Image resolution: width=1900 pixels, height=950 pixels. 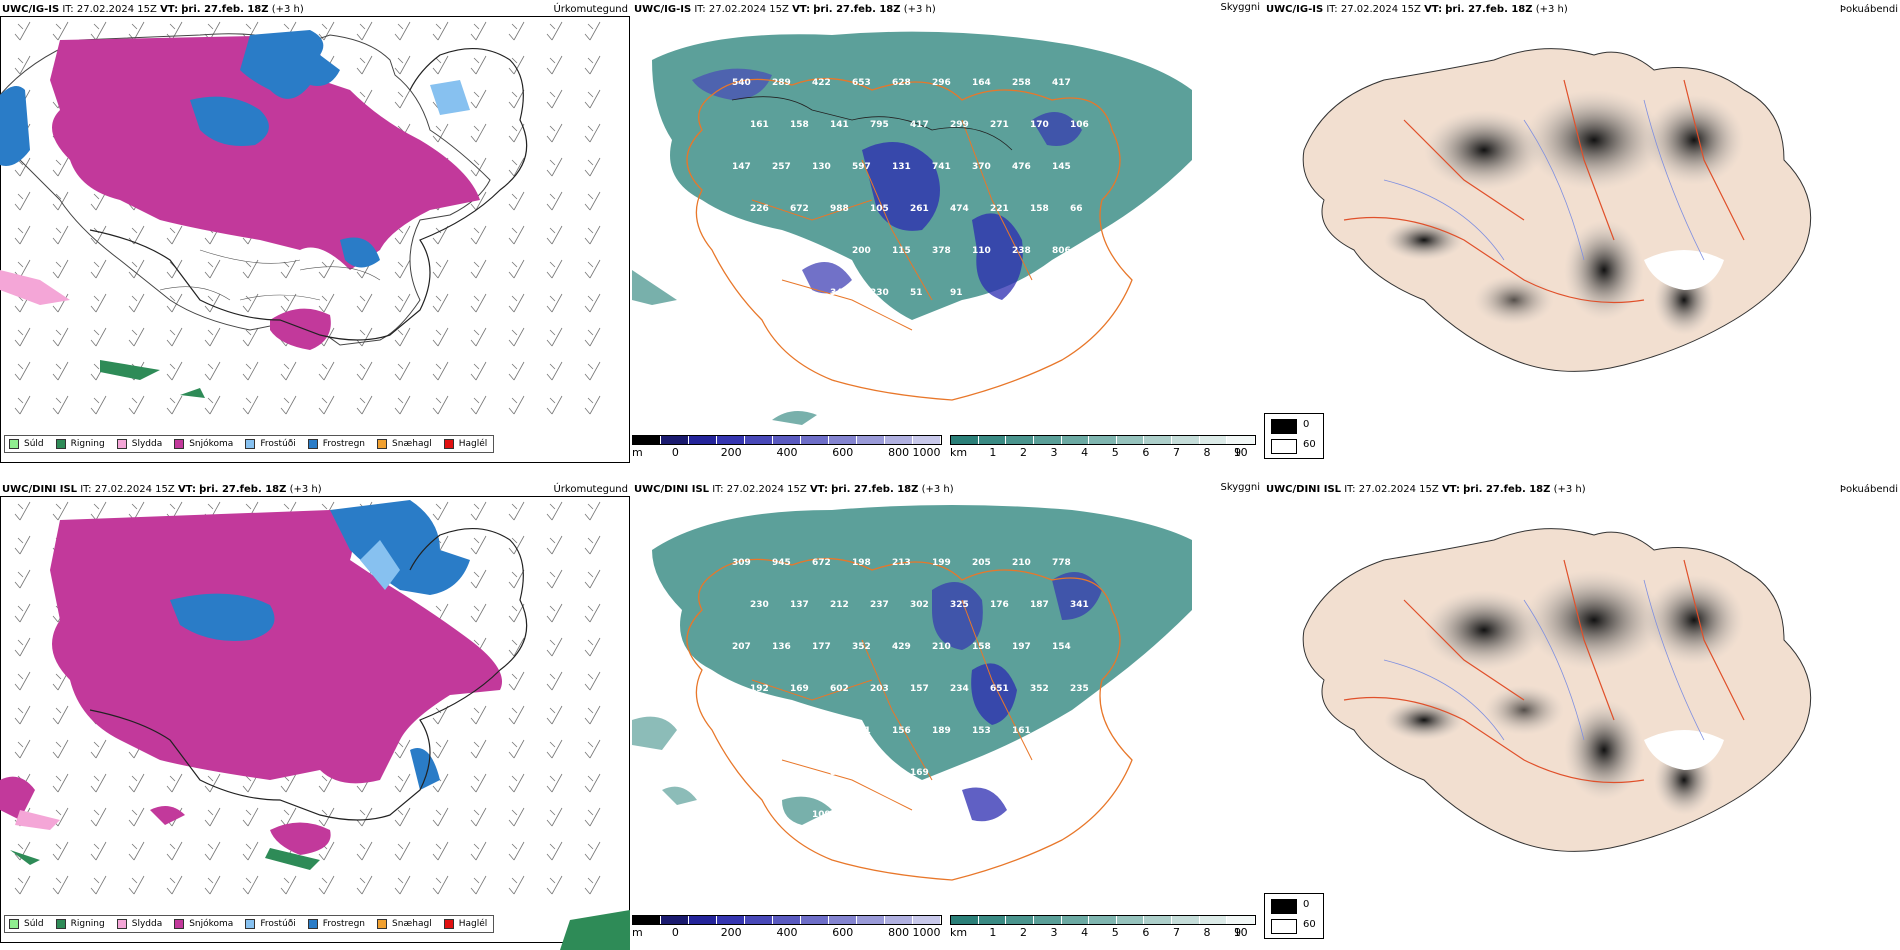 I want to click on legend-item: Frostregn, so click(x=336, y=444).